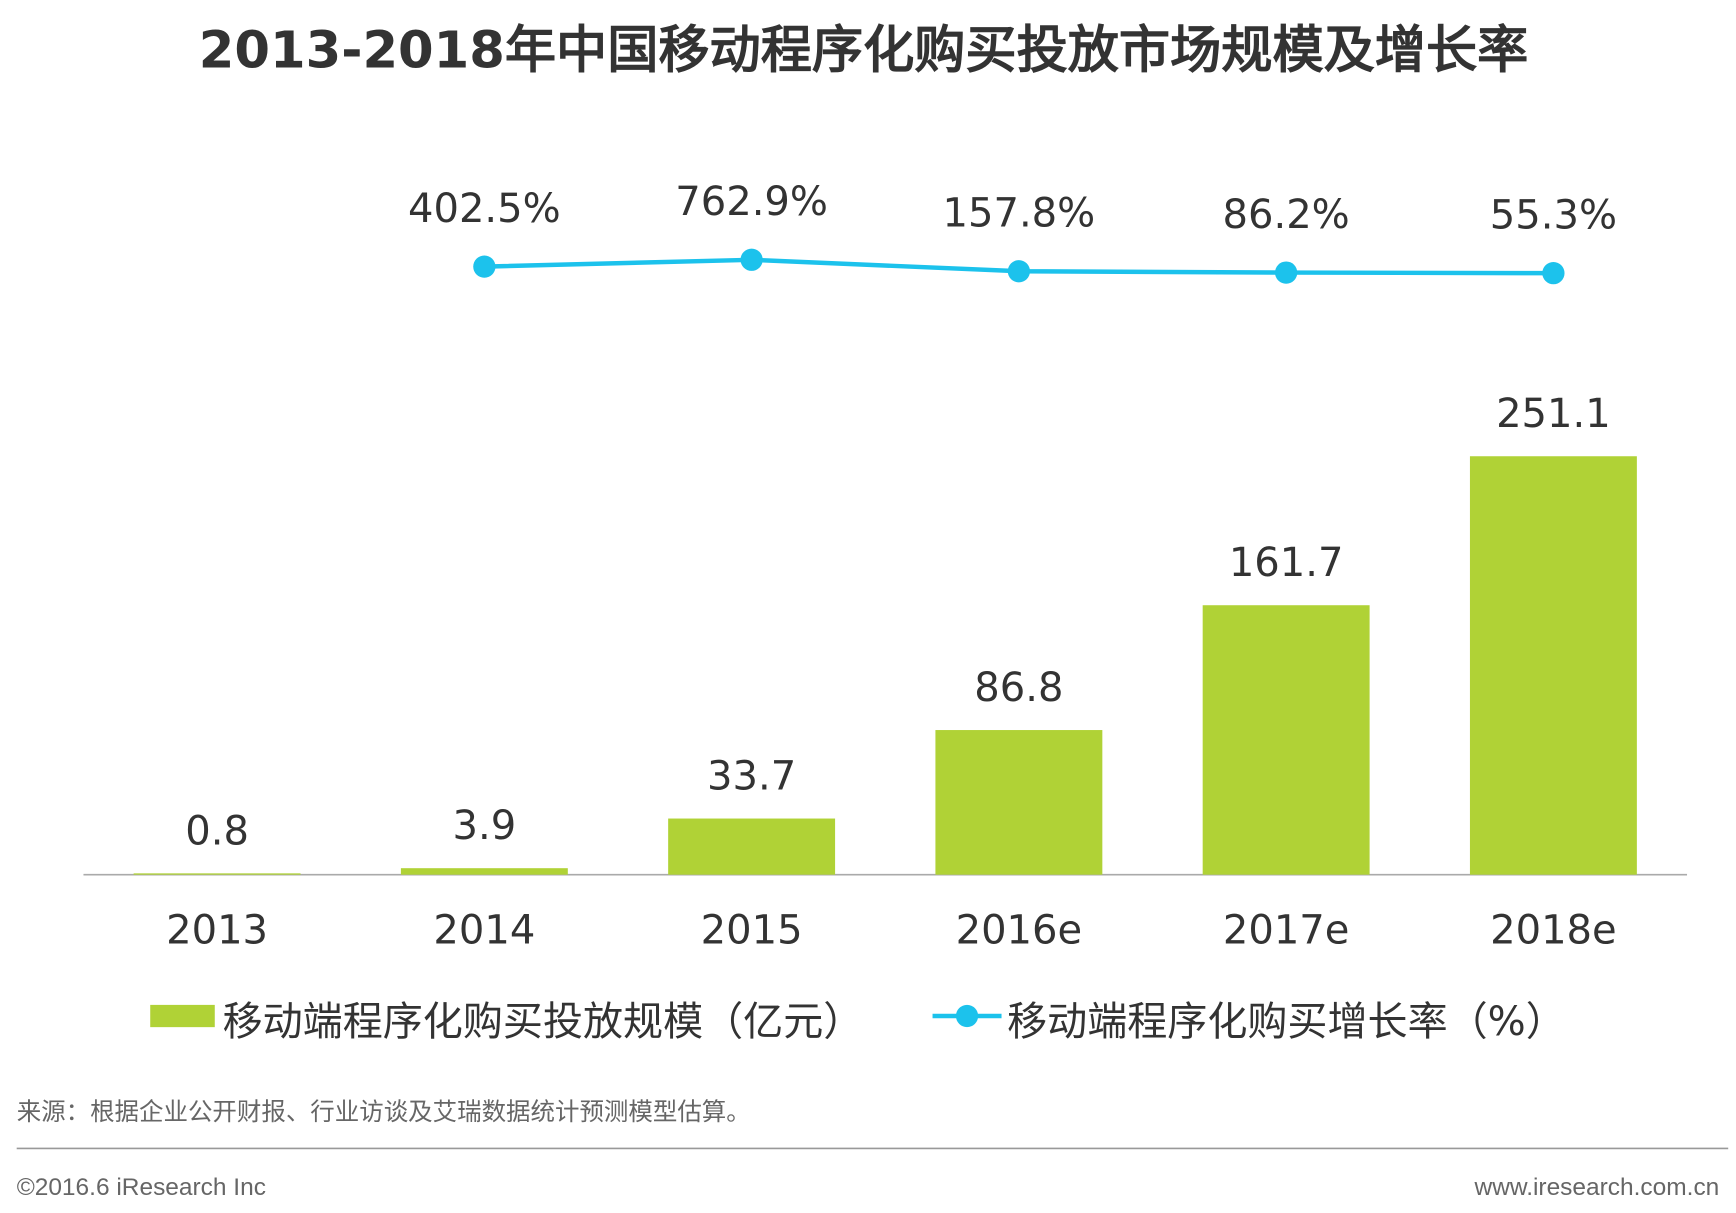  Describe the element at coordinates (484, 209) in the screenshot. I see `line-value-label: 402.5%` at that location.